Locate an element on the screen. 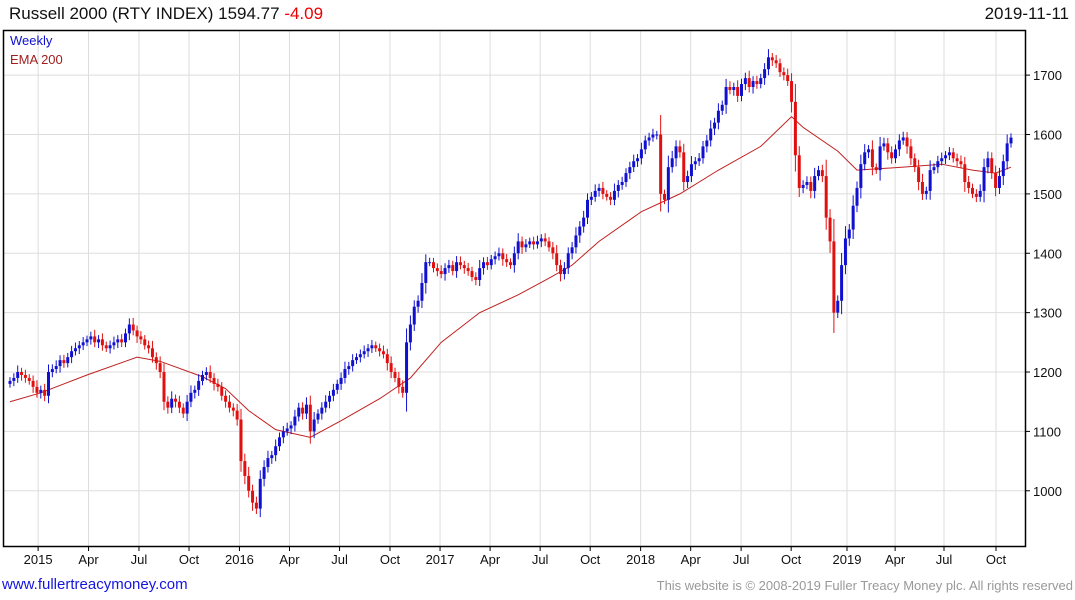  x-tick-label: Oct is located at coordinates (189, 559).